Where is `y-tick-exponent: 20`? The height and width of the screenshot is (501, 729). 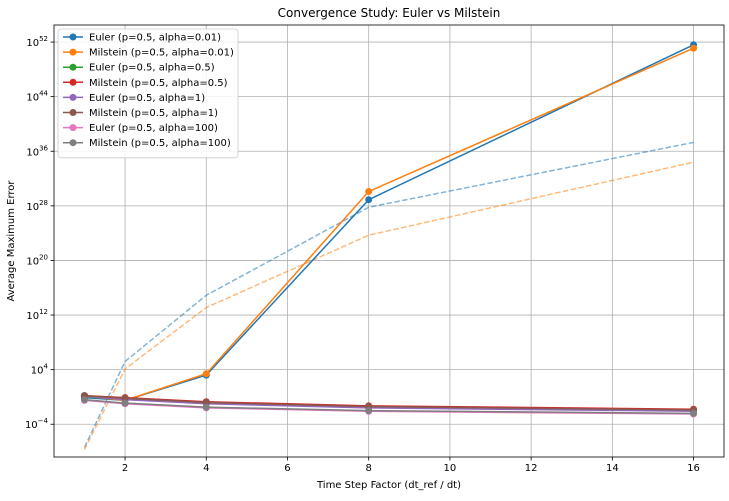 y-tick-exponent: 20 is located at coordinates (43, 257).